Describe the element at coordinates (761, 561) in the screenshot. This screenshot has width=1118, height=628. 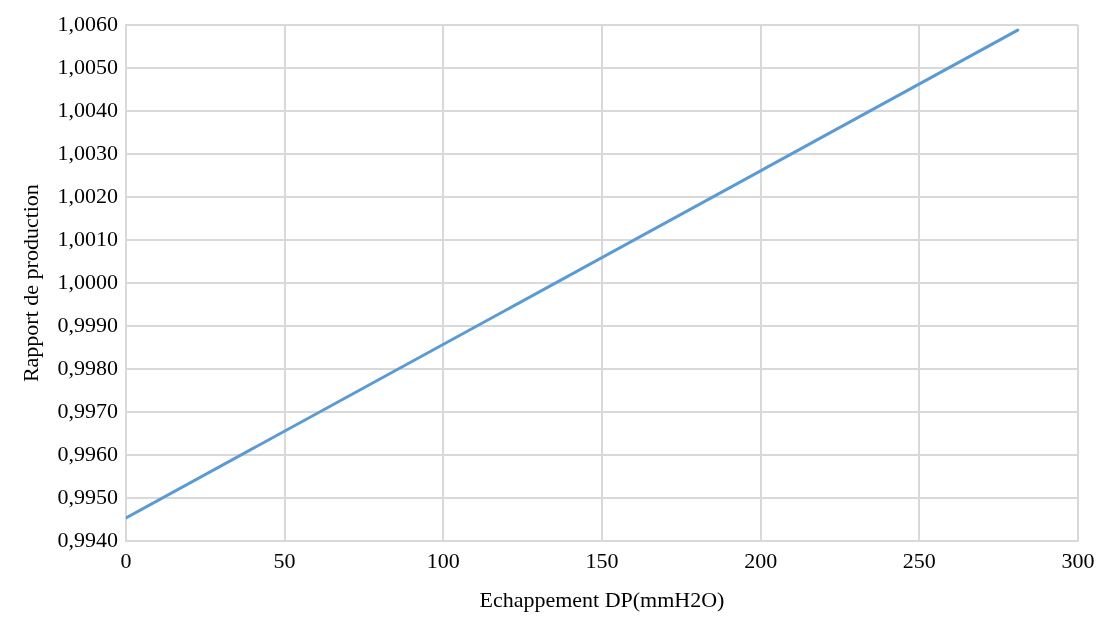
I see `x-tick-label: 200` at that location.